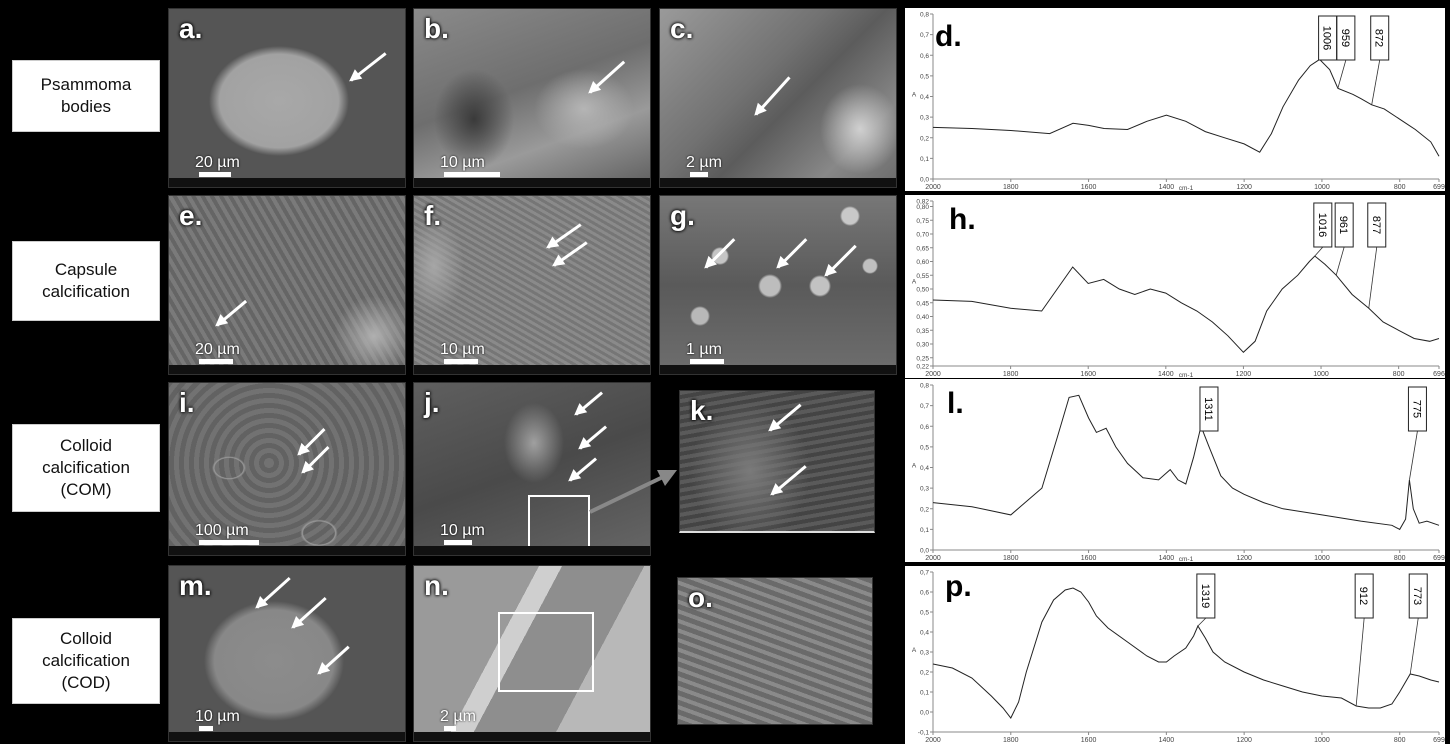 Image resolution: width=1450 pixels, height=744 pixels. Describe the element at coordinates (222, 530) in the screenshot. I see `scale-label: 100 µm` at that location.